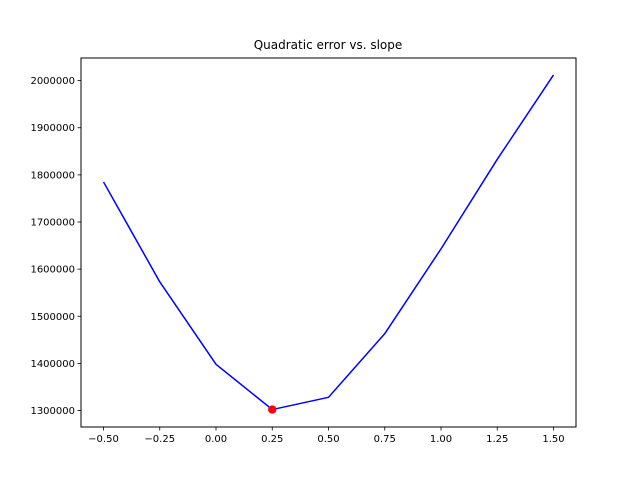 The width and height of the screenshot is (640, 480). I want to click on chart-title: Quadratic error vs. slope, so click(328, 45).